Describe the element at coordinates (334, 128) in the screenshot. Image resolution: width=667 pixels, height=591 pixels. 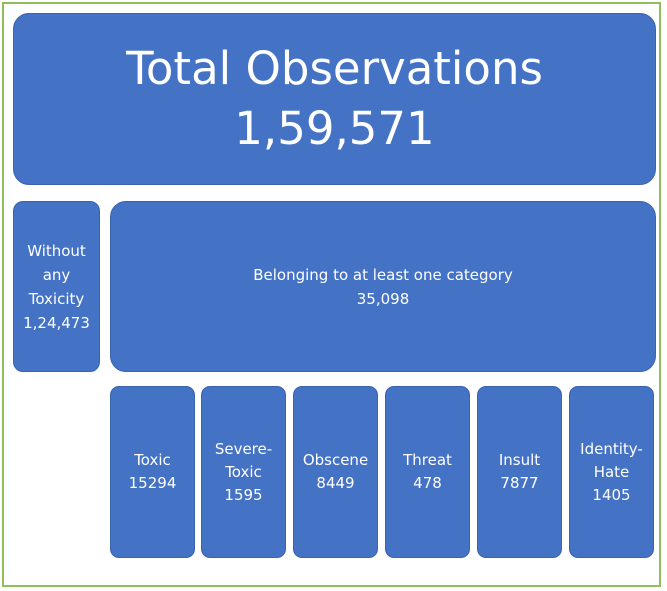
I see `total-observations-value: 1,59,571` at that location.